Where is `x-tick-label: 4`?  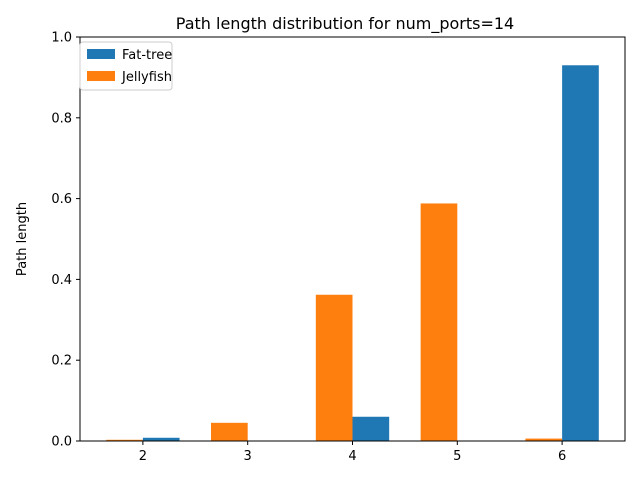
x-tick-label: 4 is located at coordinates (352, 456).